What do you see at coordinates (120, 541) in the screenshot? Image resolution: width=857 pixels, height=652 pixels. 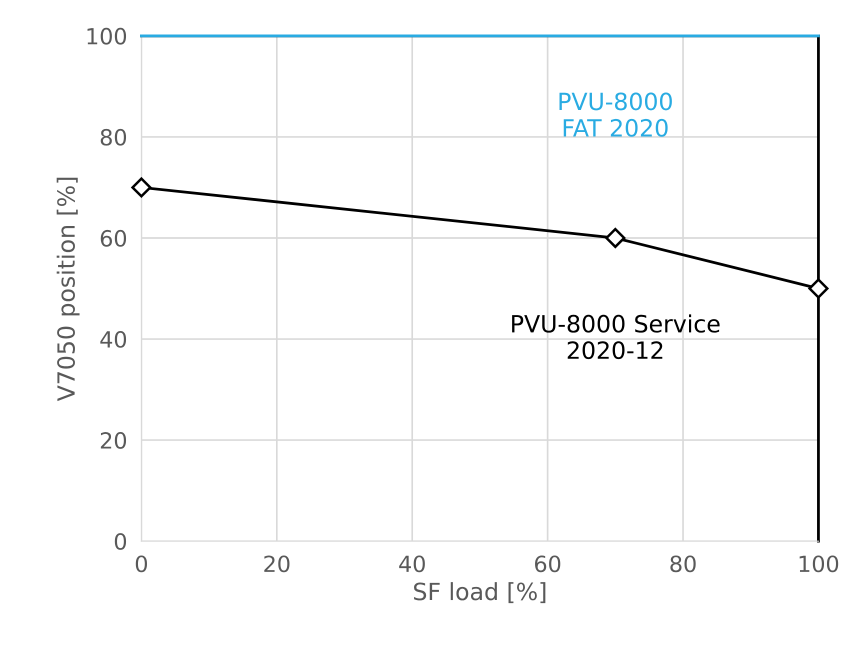 I see `y-tick-label: 0` at bounding box center [120, 541].